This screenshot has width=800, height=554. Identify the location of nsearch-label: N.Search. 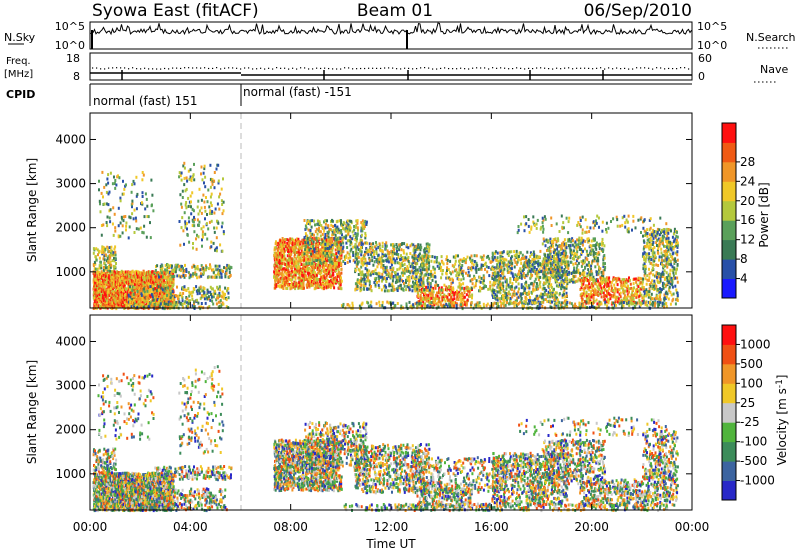
(771, 37).